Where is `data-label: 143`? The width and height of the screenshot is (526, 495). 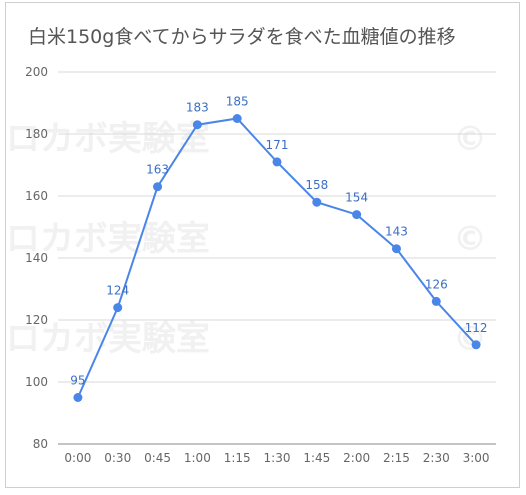
data-label: 143 is located at coordinates (396, 232).